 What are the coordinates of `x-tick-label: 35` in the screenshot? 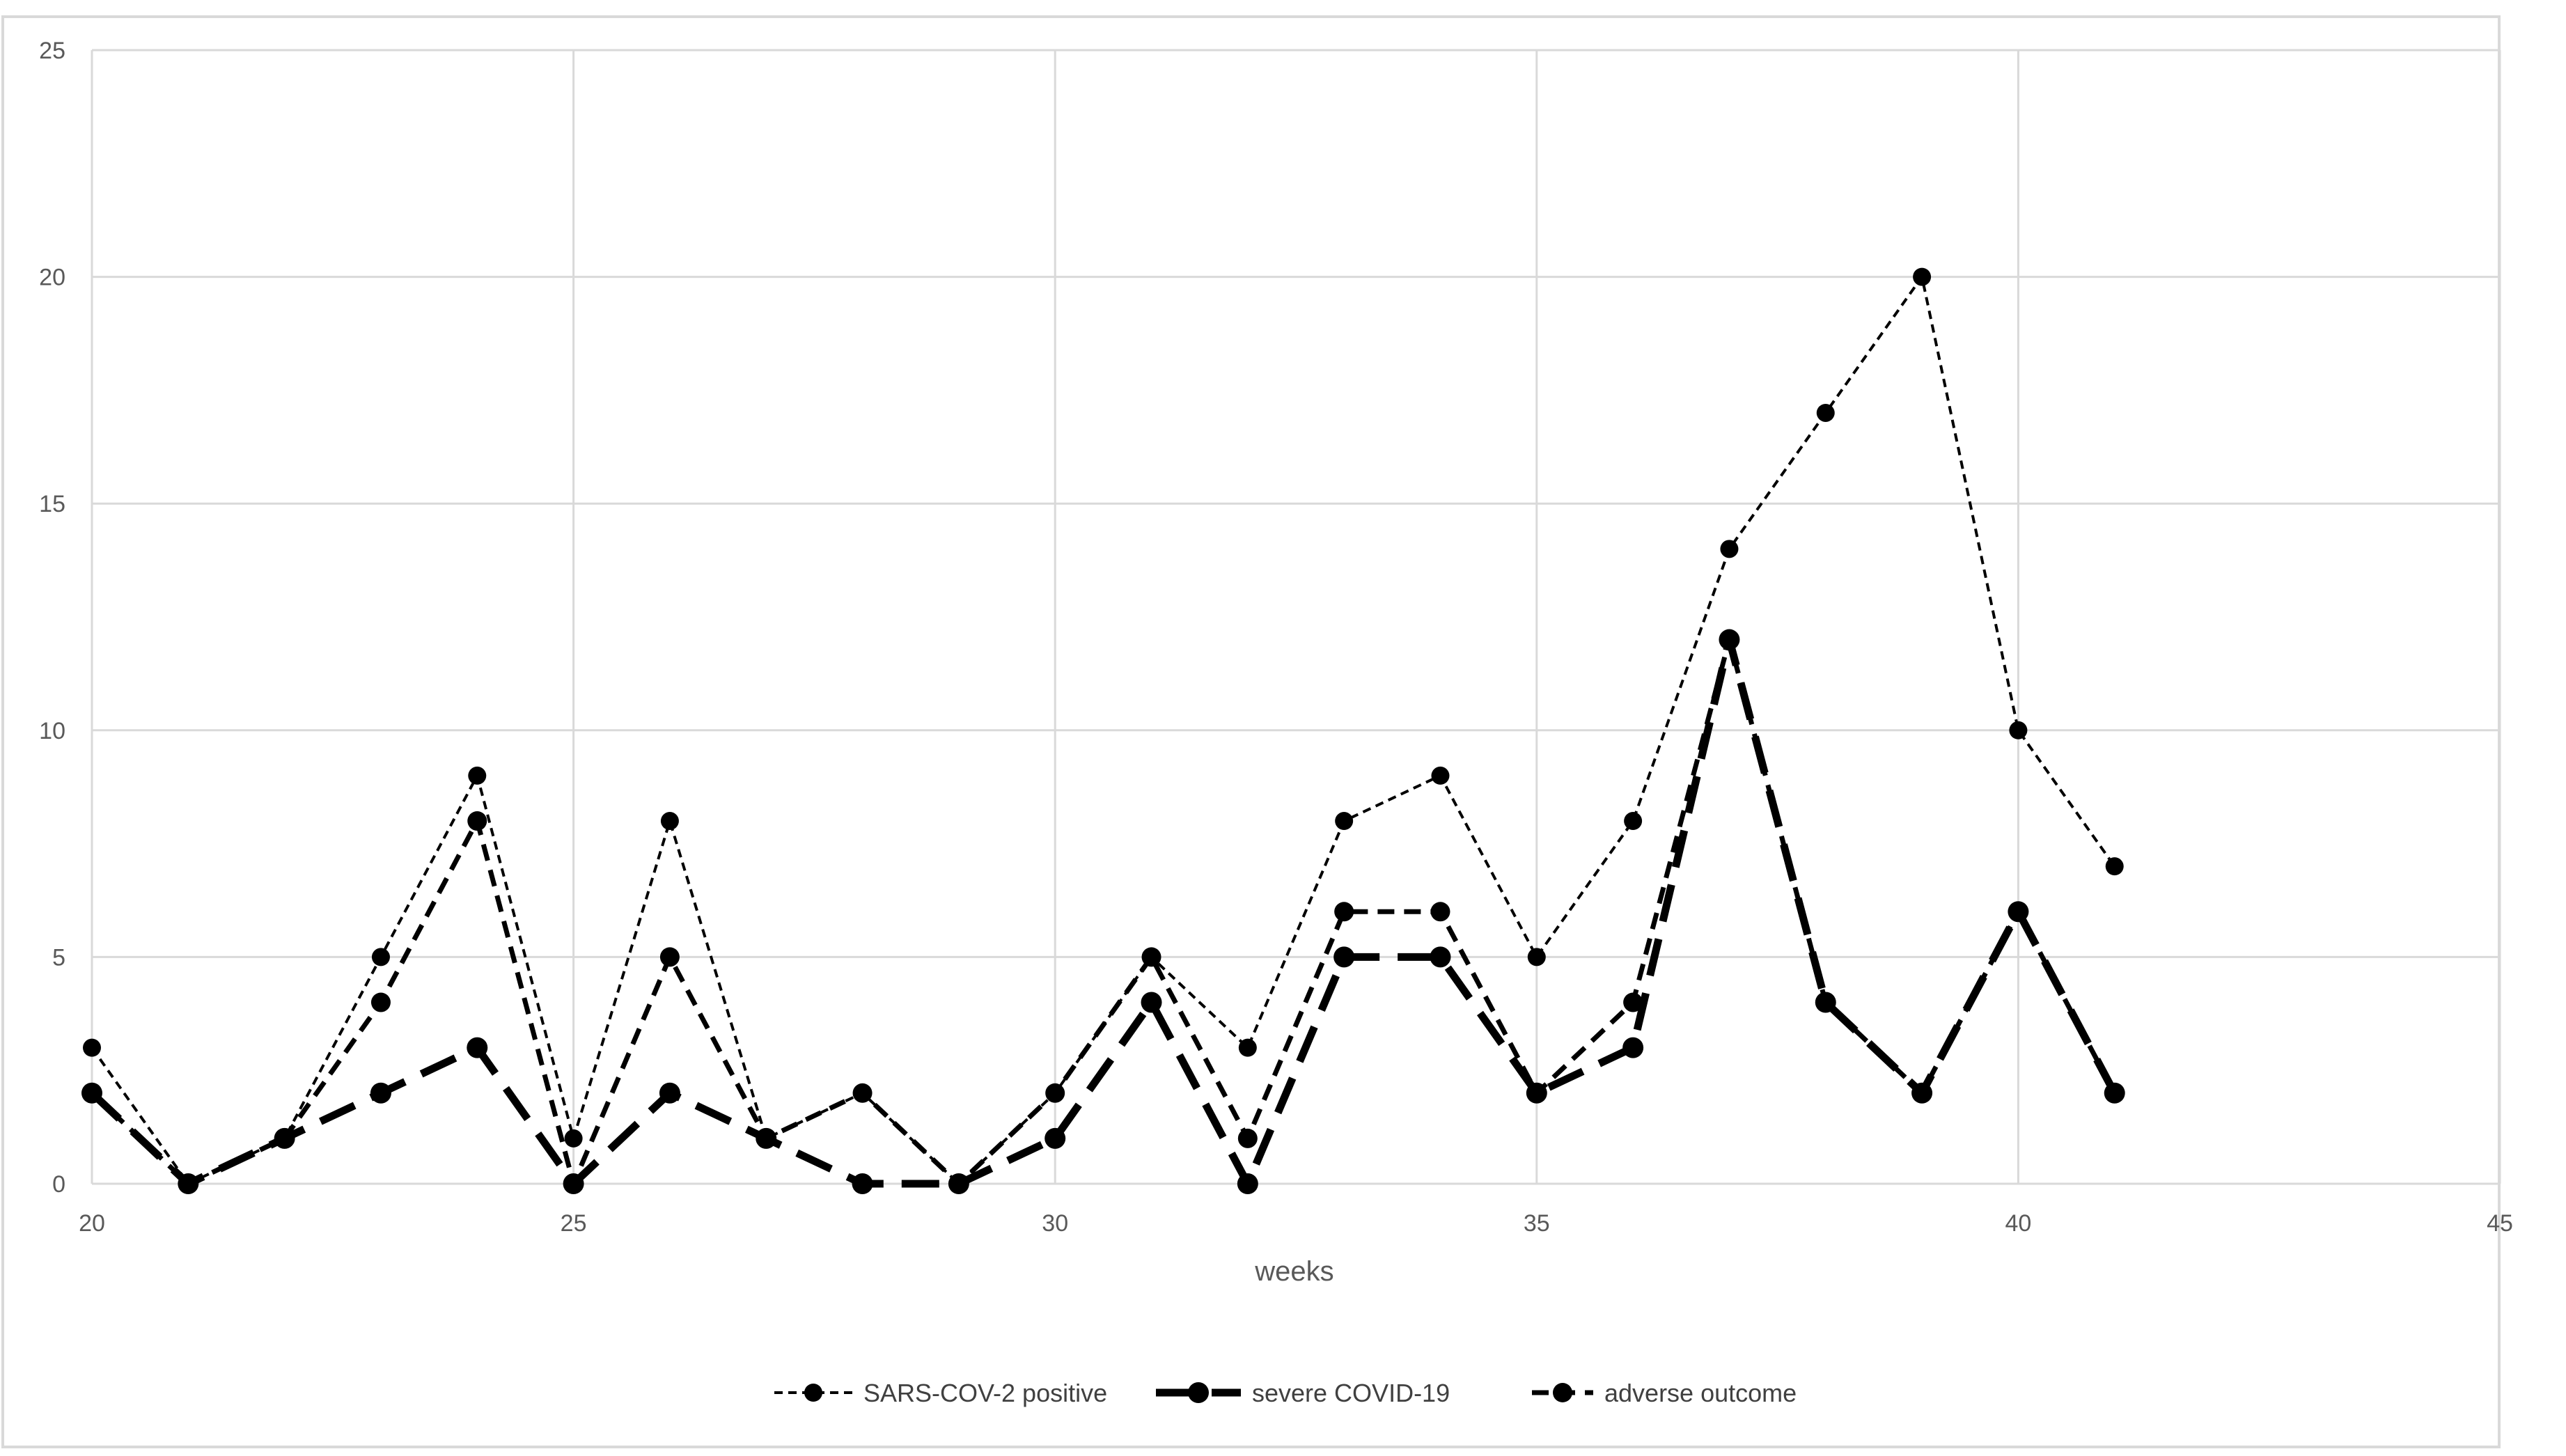 It's located at (1537, 1223).